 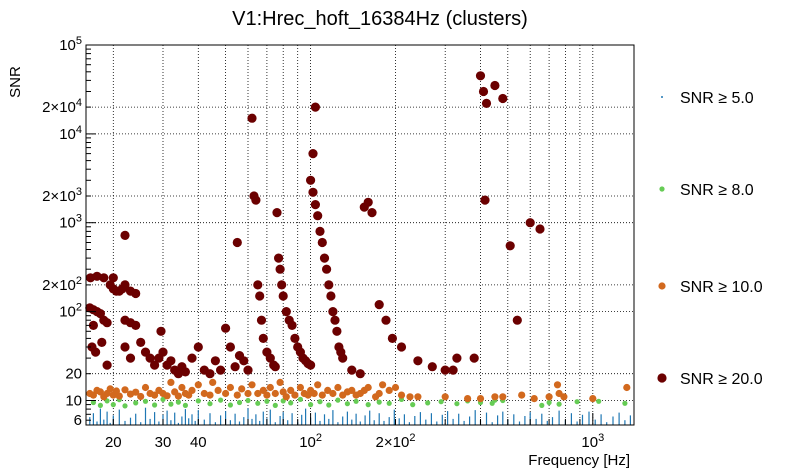 What do you see at coordinates (70, 222) in the screenshot?
I see `y-tick-label: 10³` at bounding box center [70, 222].